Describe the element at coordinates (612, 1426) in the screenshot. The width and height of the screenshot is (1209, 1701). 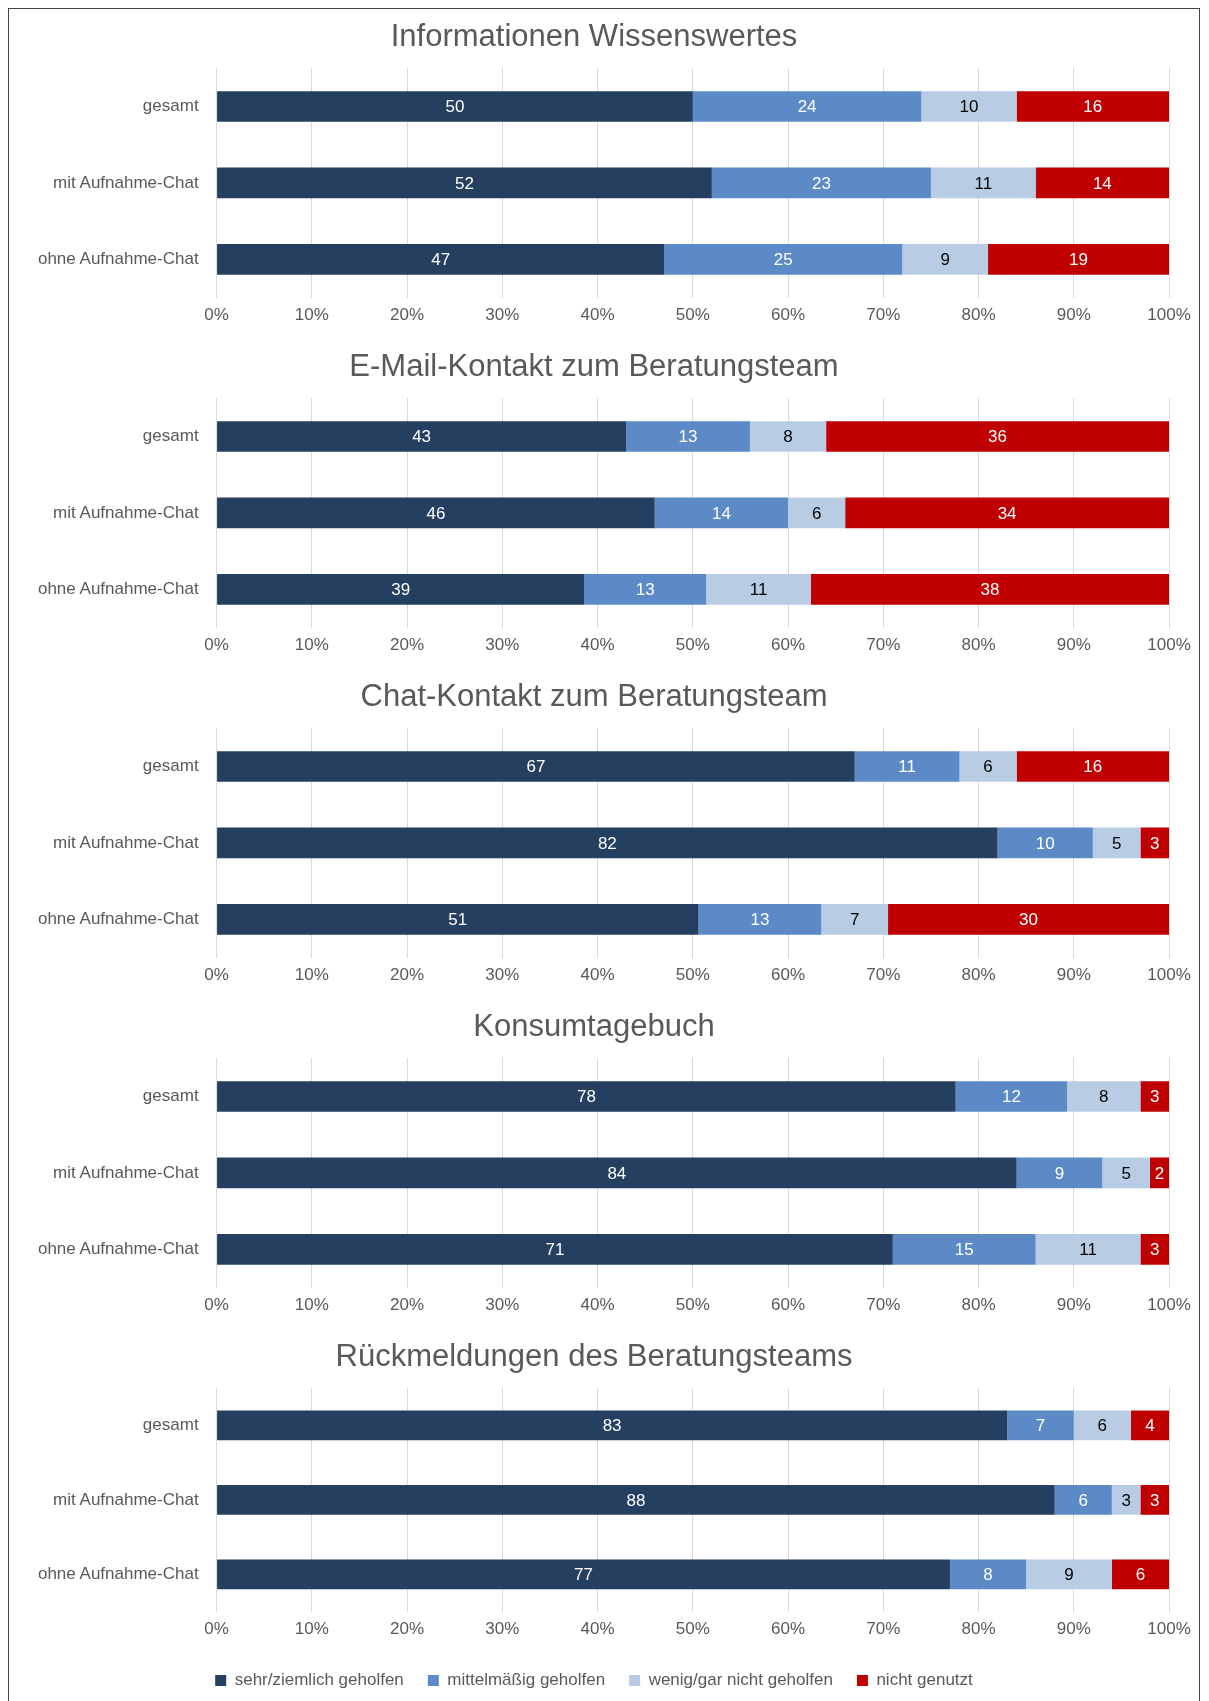
I see `data-label: 83` at that location.